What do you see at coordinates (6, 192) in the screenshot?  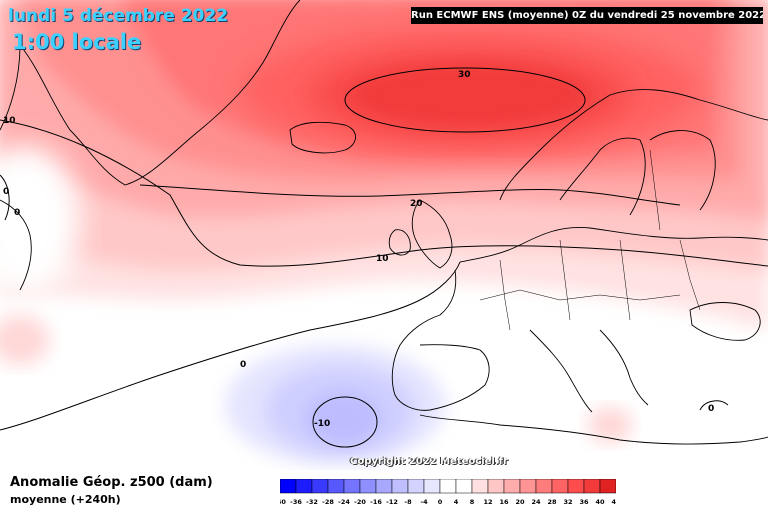 I see `contour-label-0-a: 0` at bounding box center [6, 192].